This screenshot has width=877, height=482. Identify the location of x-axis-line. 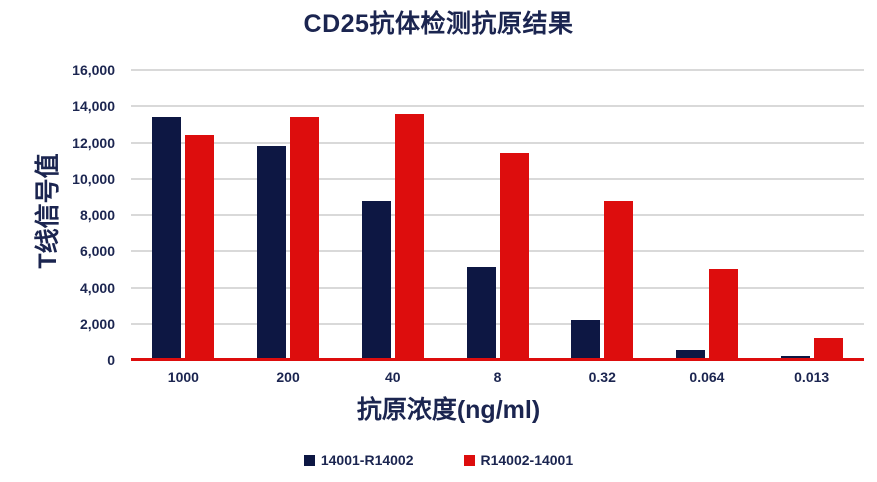
(497, 359).